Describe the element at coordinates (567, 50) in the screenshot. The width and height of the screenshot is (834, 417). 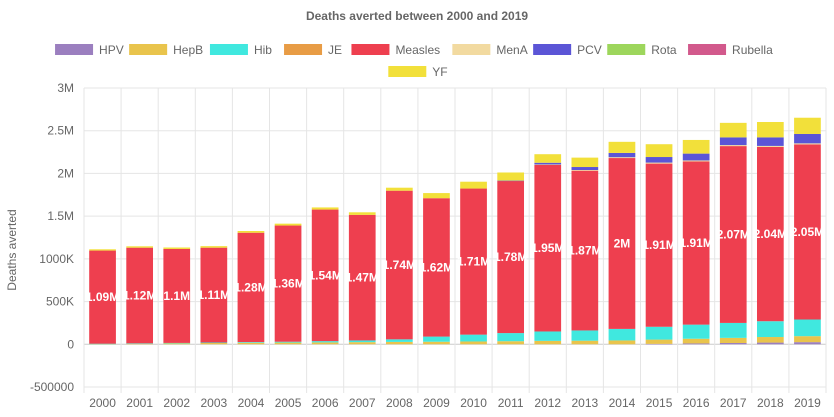
I see `legend-item-pcv: PCV` at that location.